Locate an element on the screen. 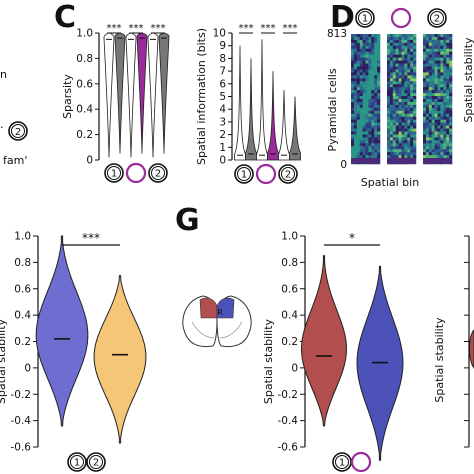 The width and height of the screenshot is (474, 474). marker-1: 1 is located at coordinates (342, 462).